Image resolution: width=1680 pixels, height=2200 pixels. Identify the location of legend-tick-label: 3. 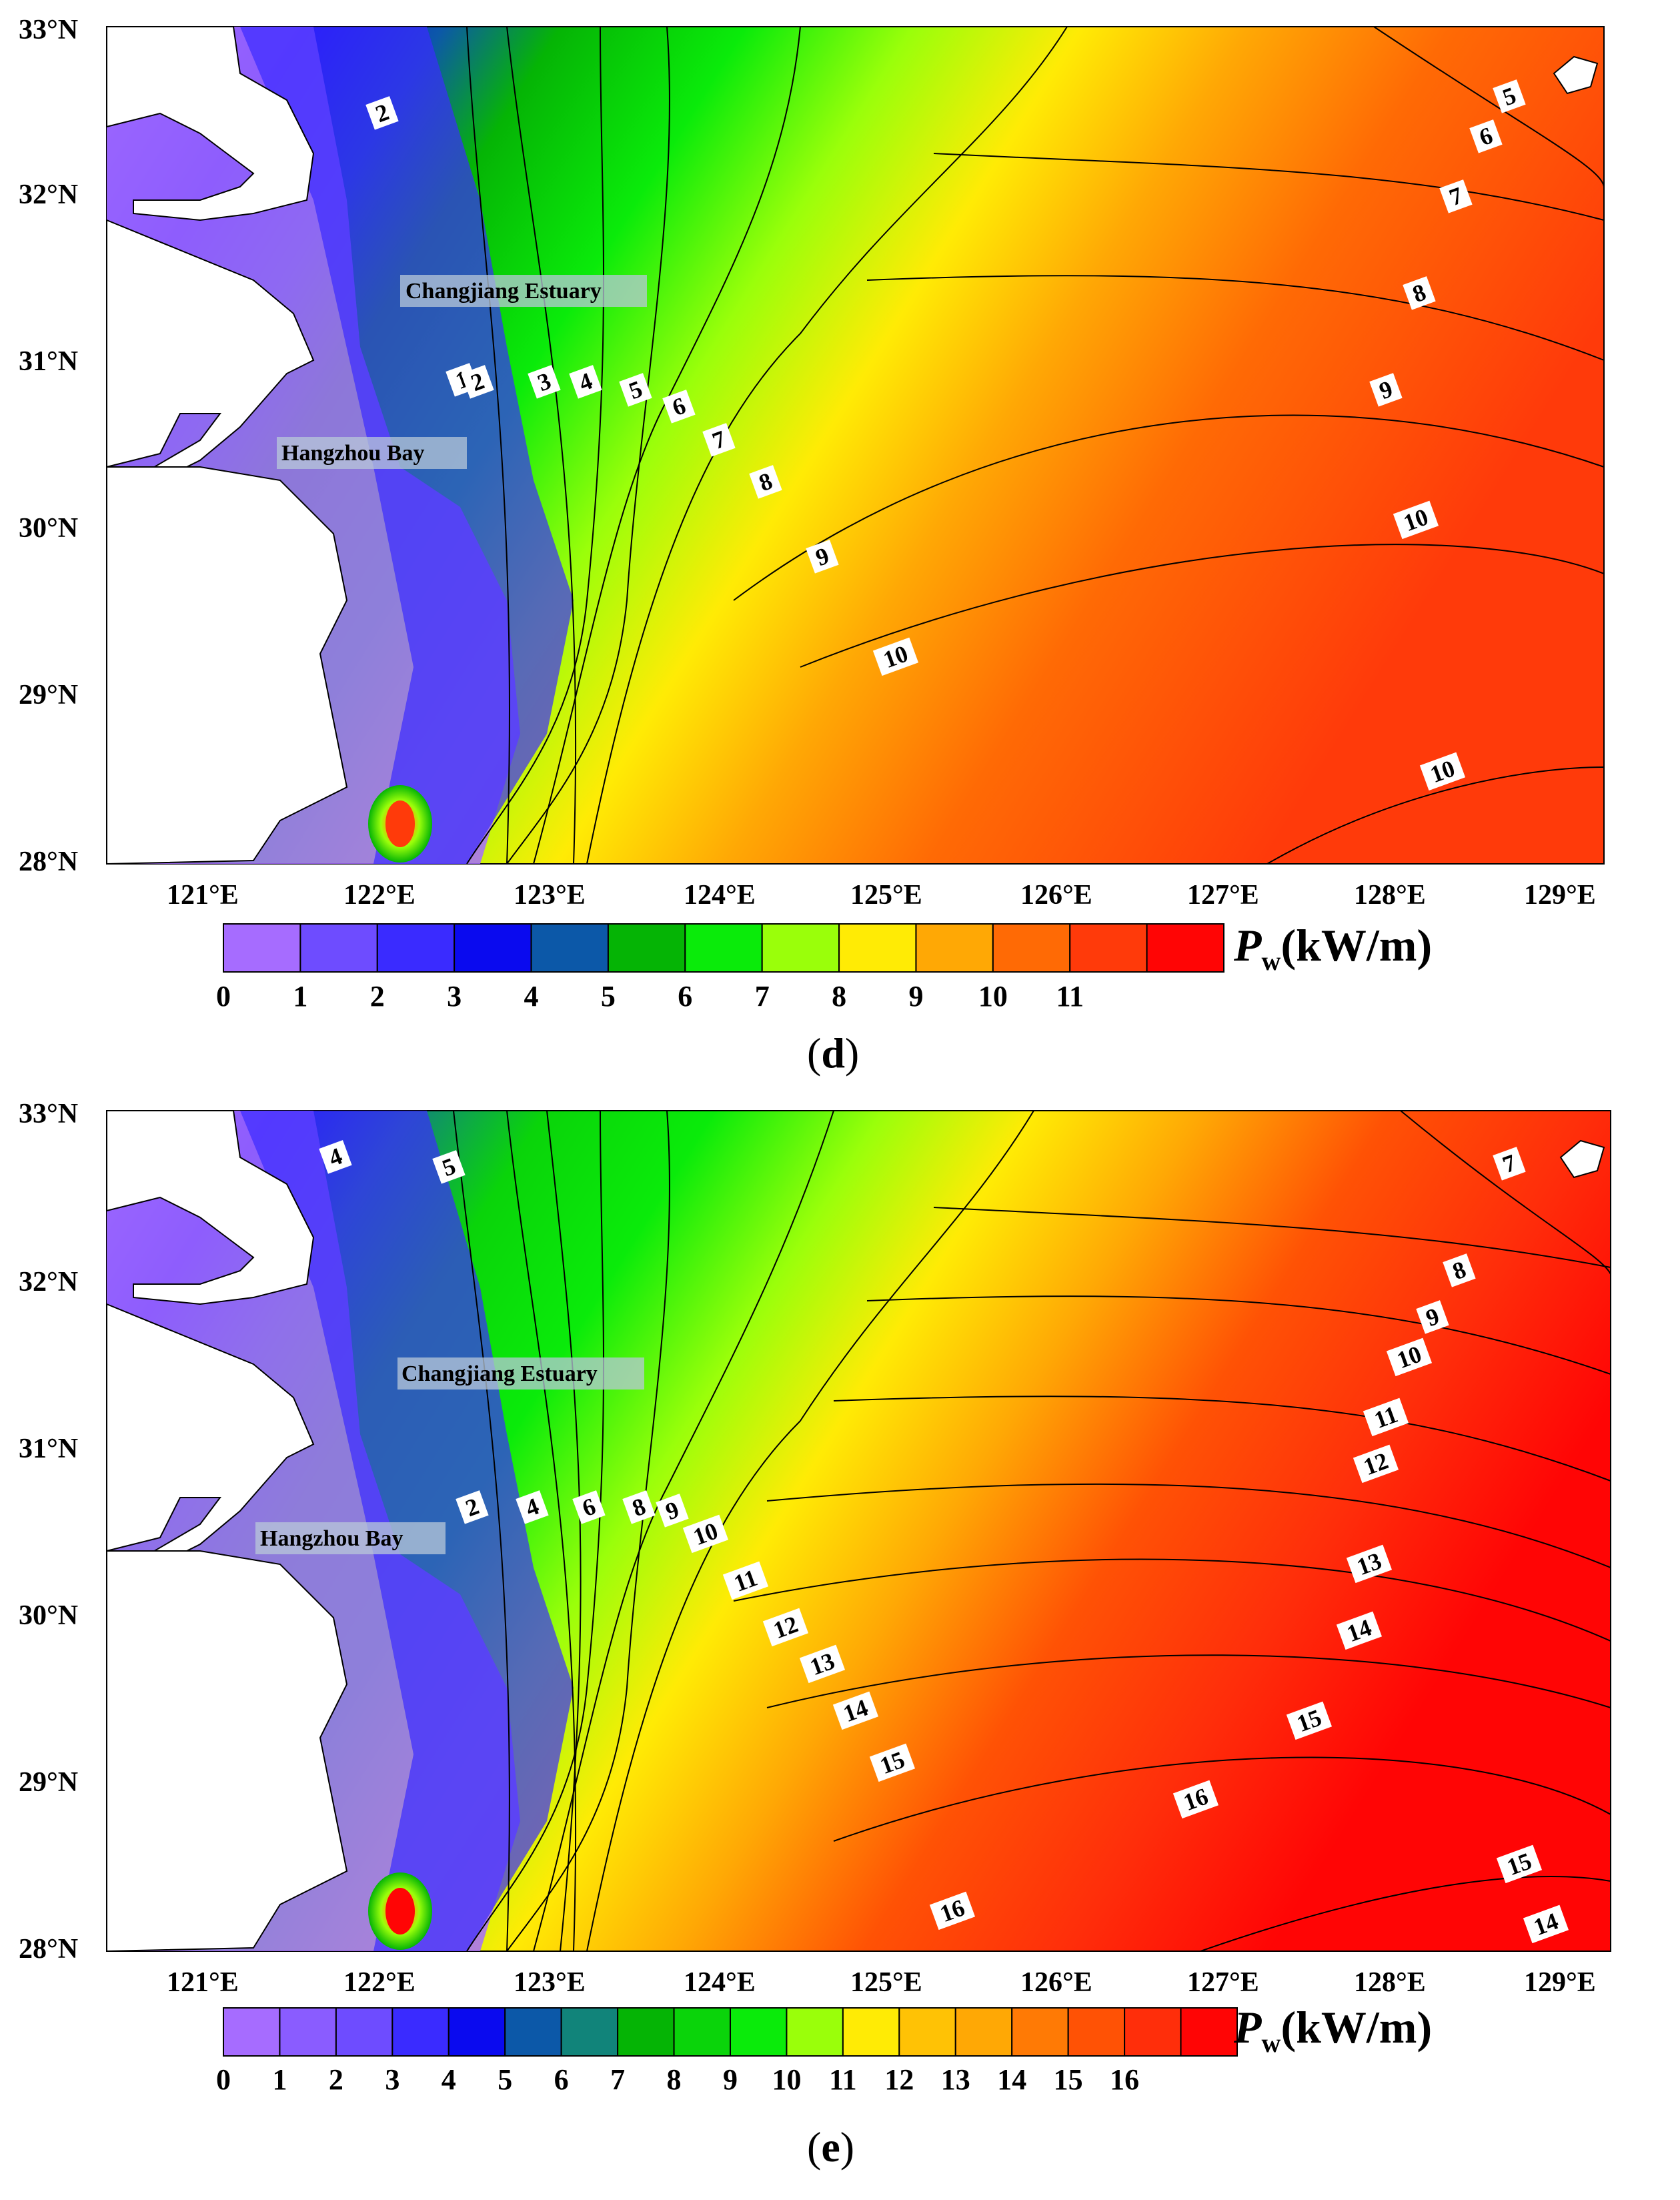
(454, 996).